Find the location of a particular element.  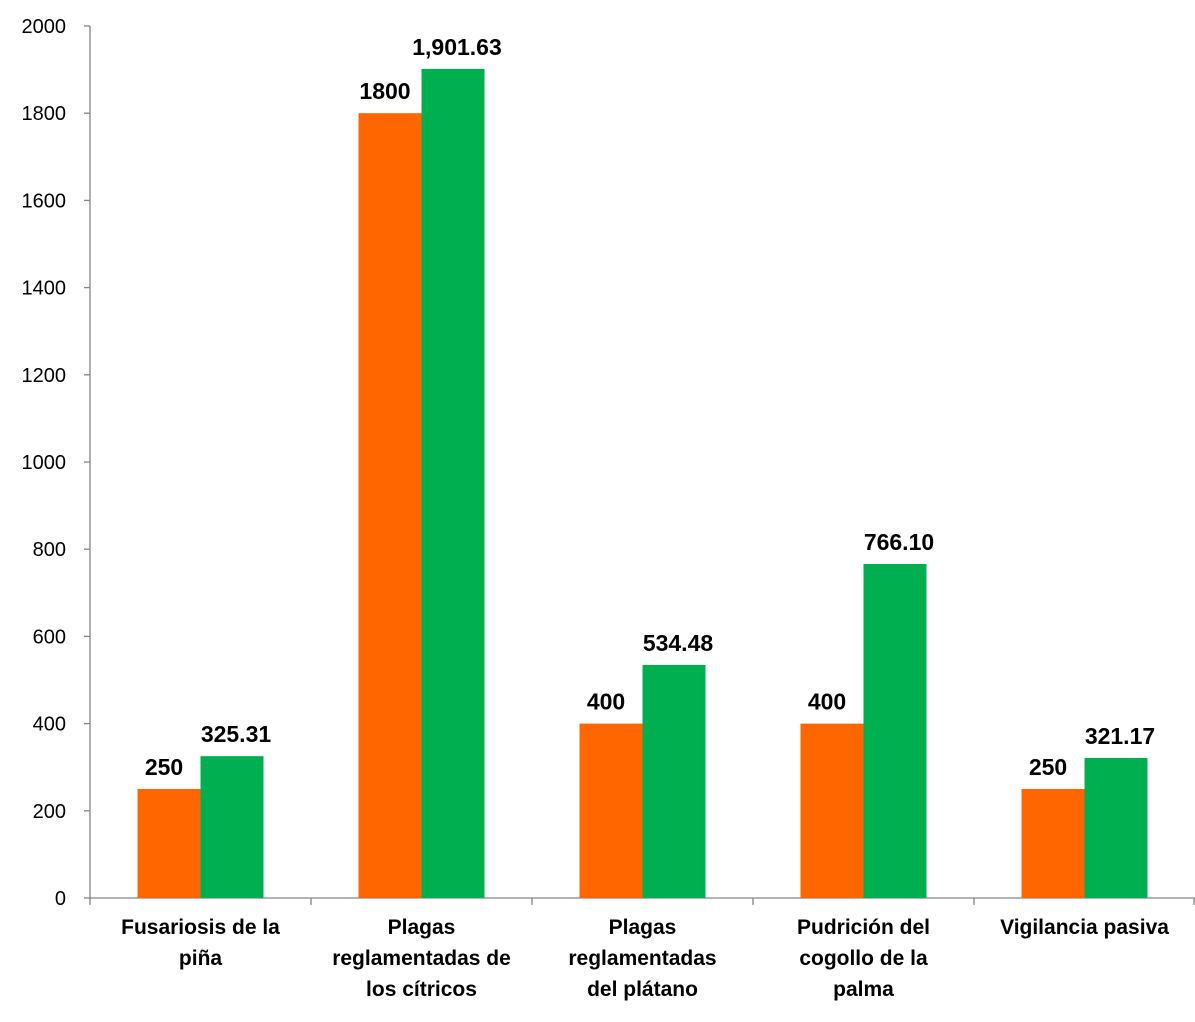

x-category-label: Fusariosis de la piña is located at coordinates (200, 943).